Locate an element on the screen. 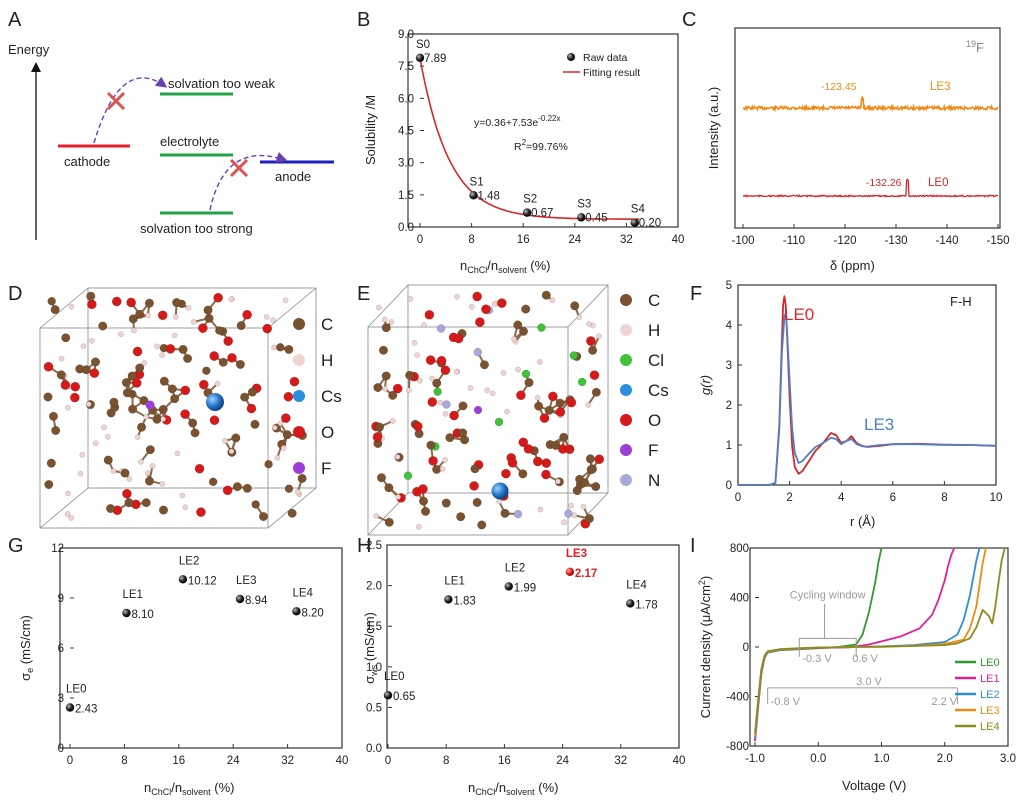 The width and height of the screenshot is (1030, 805). panel-g-label: G is located at coordinates (16, 546).